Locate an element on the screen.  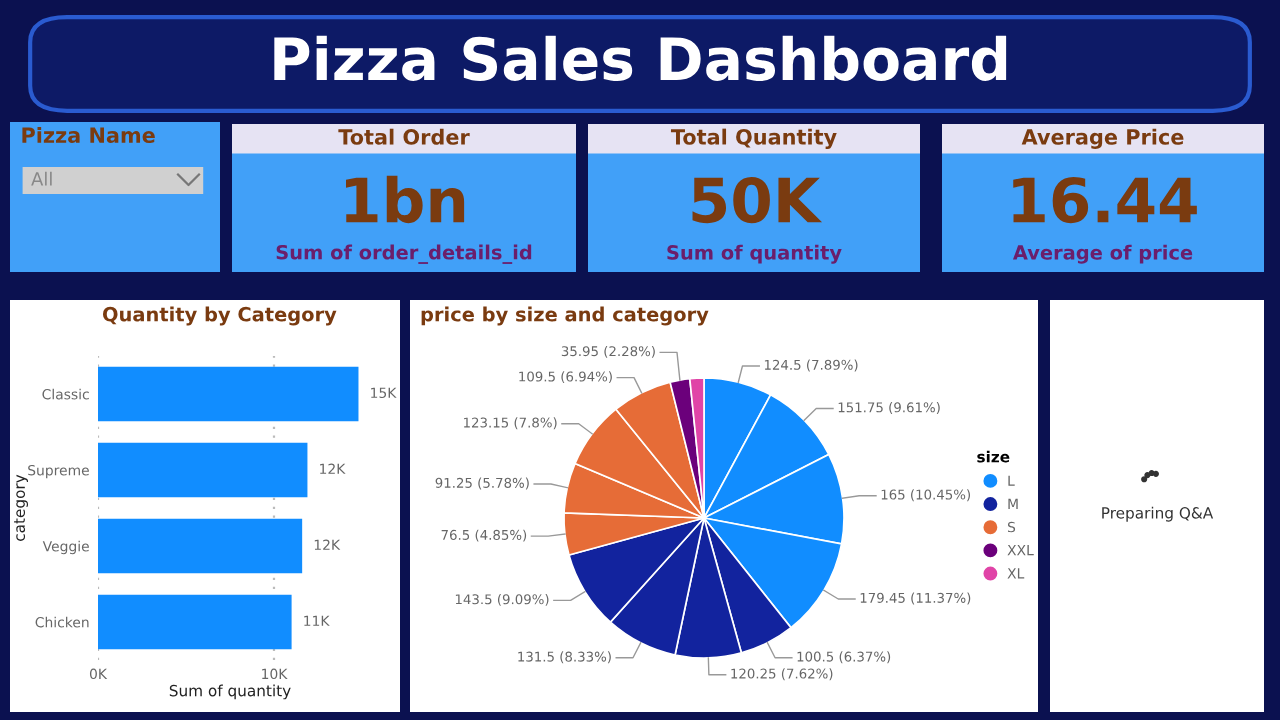
text: Pizza Name is located at coordinates (88, 135).